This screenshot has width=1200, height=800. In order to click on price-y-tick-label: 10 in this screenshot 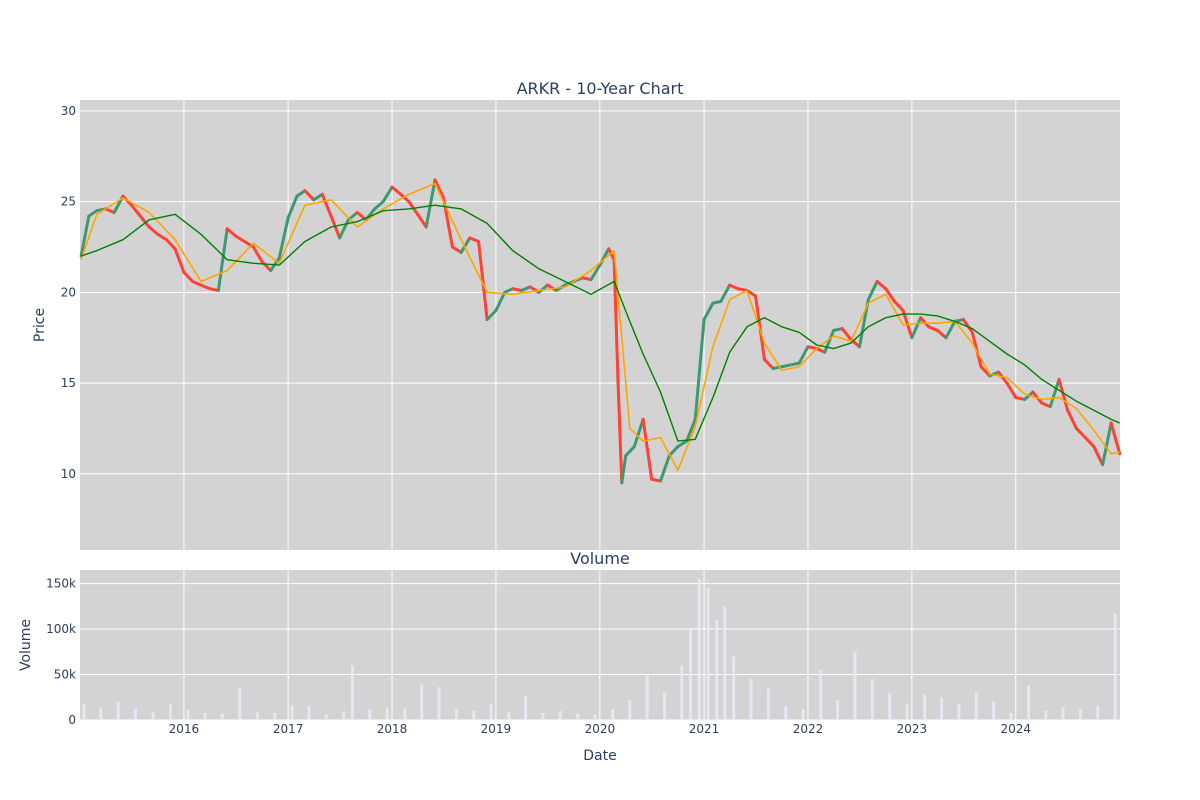, I will do `click(68, 474)`.